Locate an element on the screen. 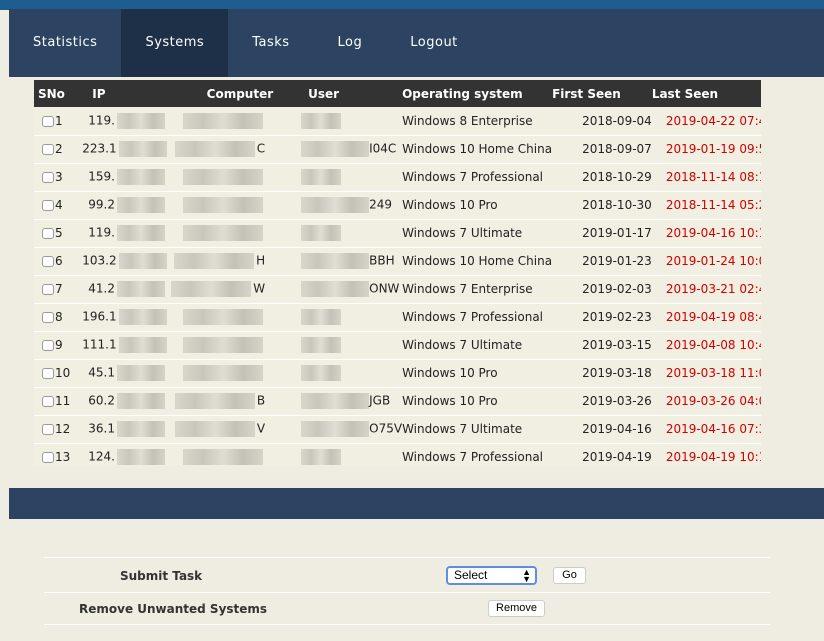 The width and height of the screenshot is (824, 641). sno-cell: 10 is located at coordinates (52, 373).